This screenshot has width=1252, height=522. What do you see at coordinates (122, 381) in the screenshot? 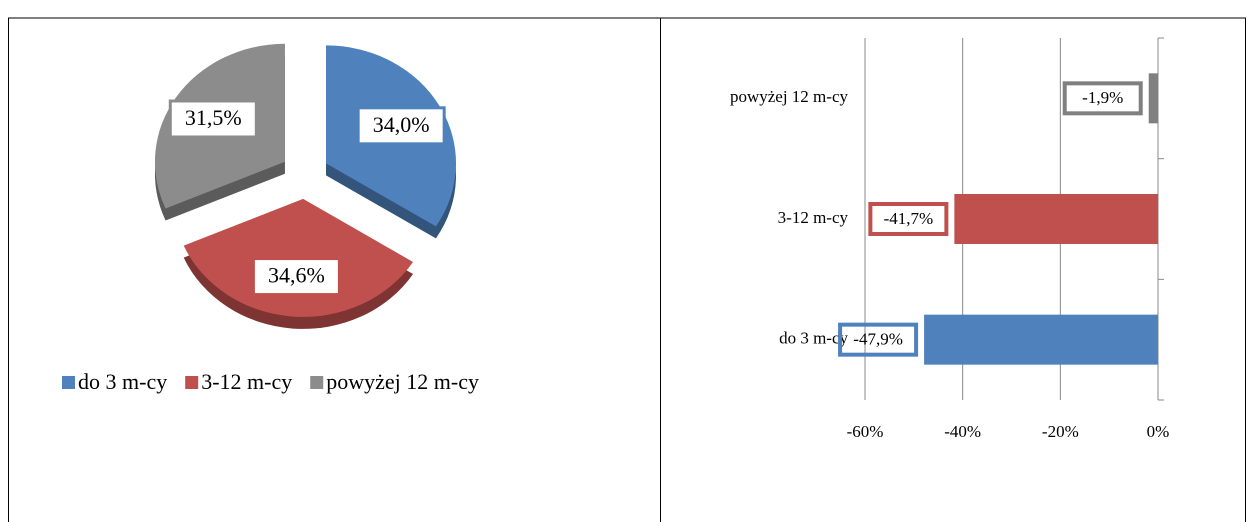
I see `legend-label: do 3 m-cy` at bounding box center [122, 381].